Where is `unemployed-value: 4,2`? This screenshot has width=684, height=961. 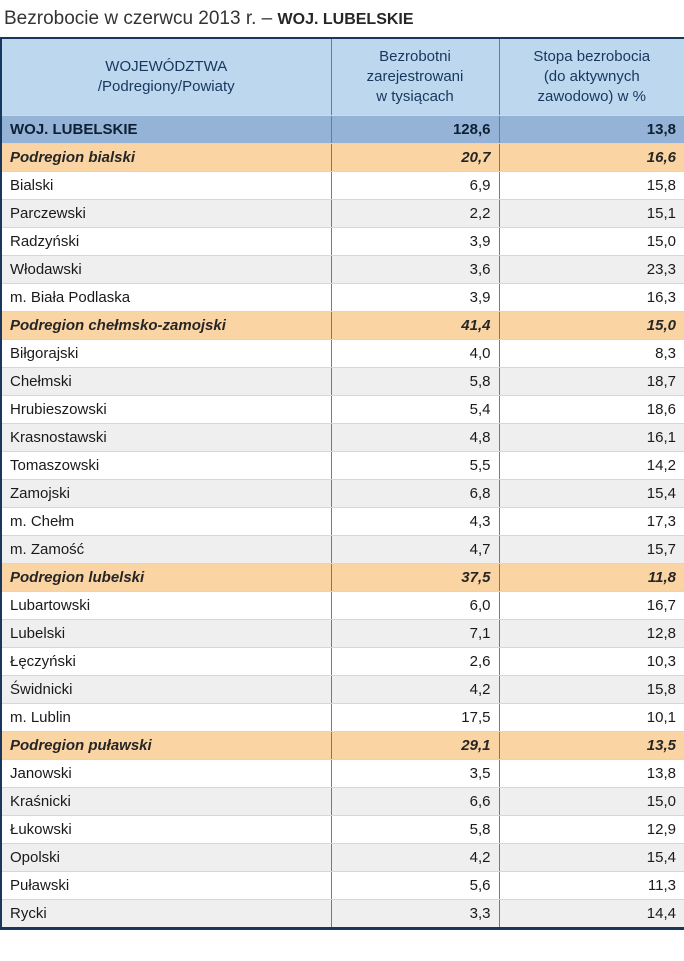 unemployed-value: 4,2 is located at coordinates (415, 857).